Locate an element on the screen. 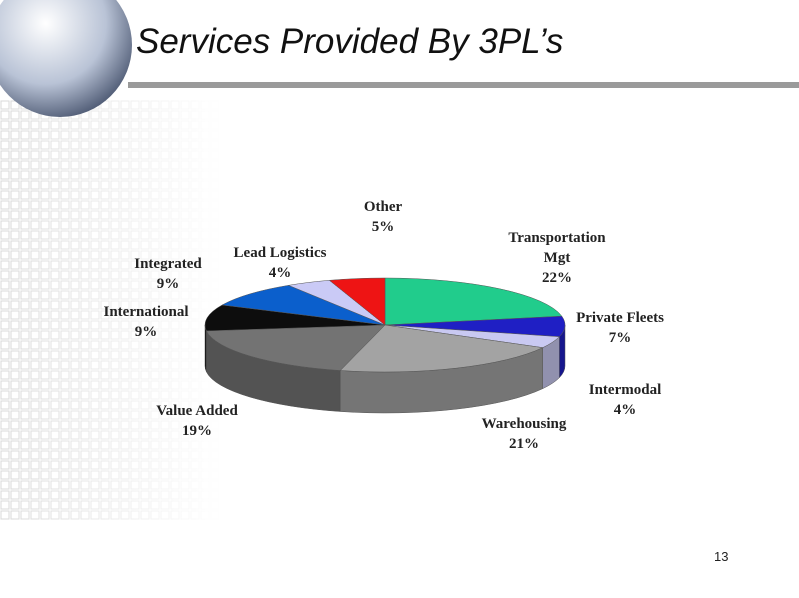 This screenshot has width=799, height=598. slice-name: Private Fleets is located at coordinates (620, 318).